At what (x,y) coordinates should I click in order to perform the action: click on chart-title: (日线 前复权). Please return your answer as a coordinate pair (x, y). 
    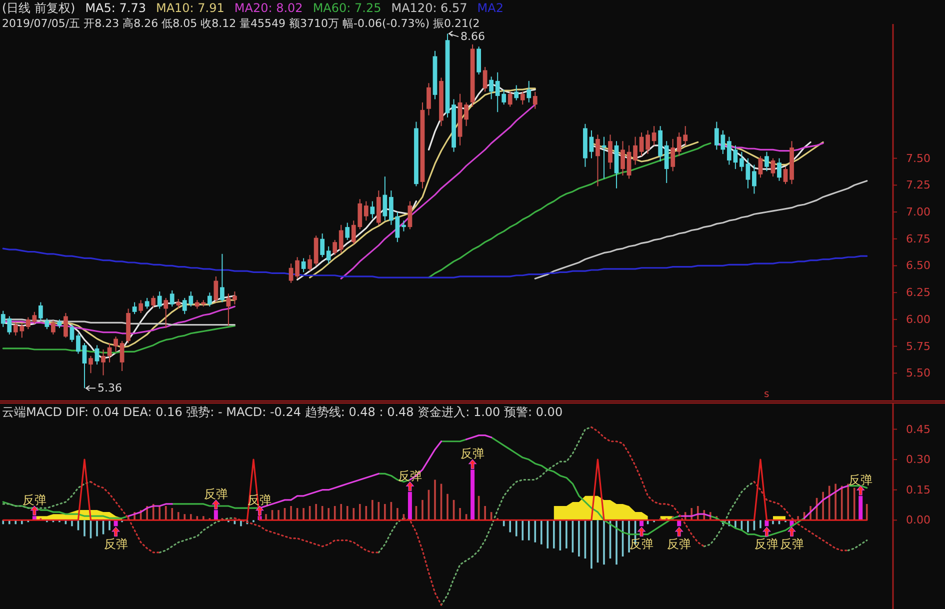
    Looking at the image, I should click on (39, 8).